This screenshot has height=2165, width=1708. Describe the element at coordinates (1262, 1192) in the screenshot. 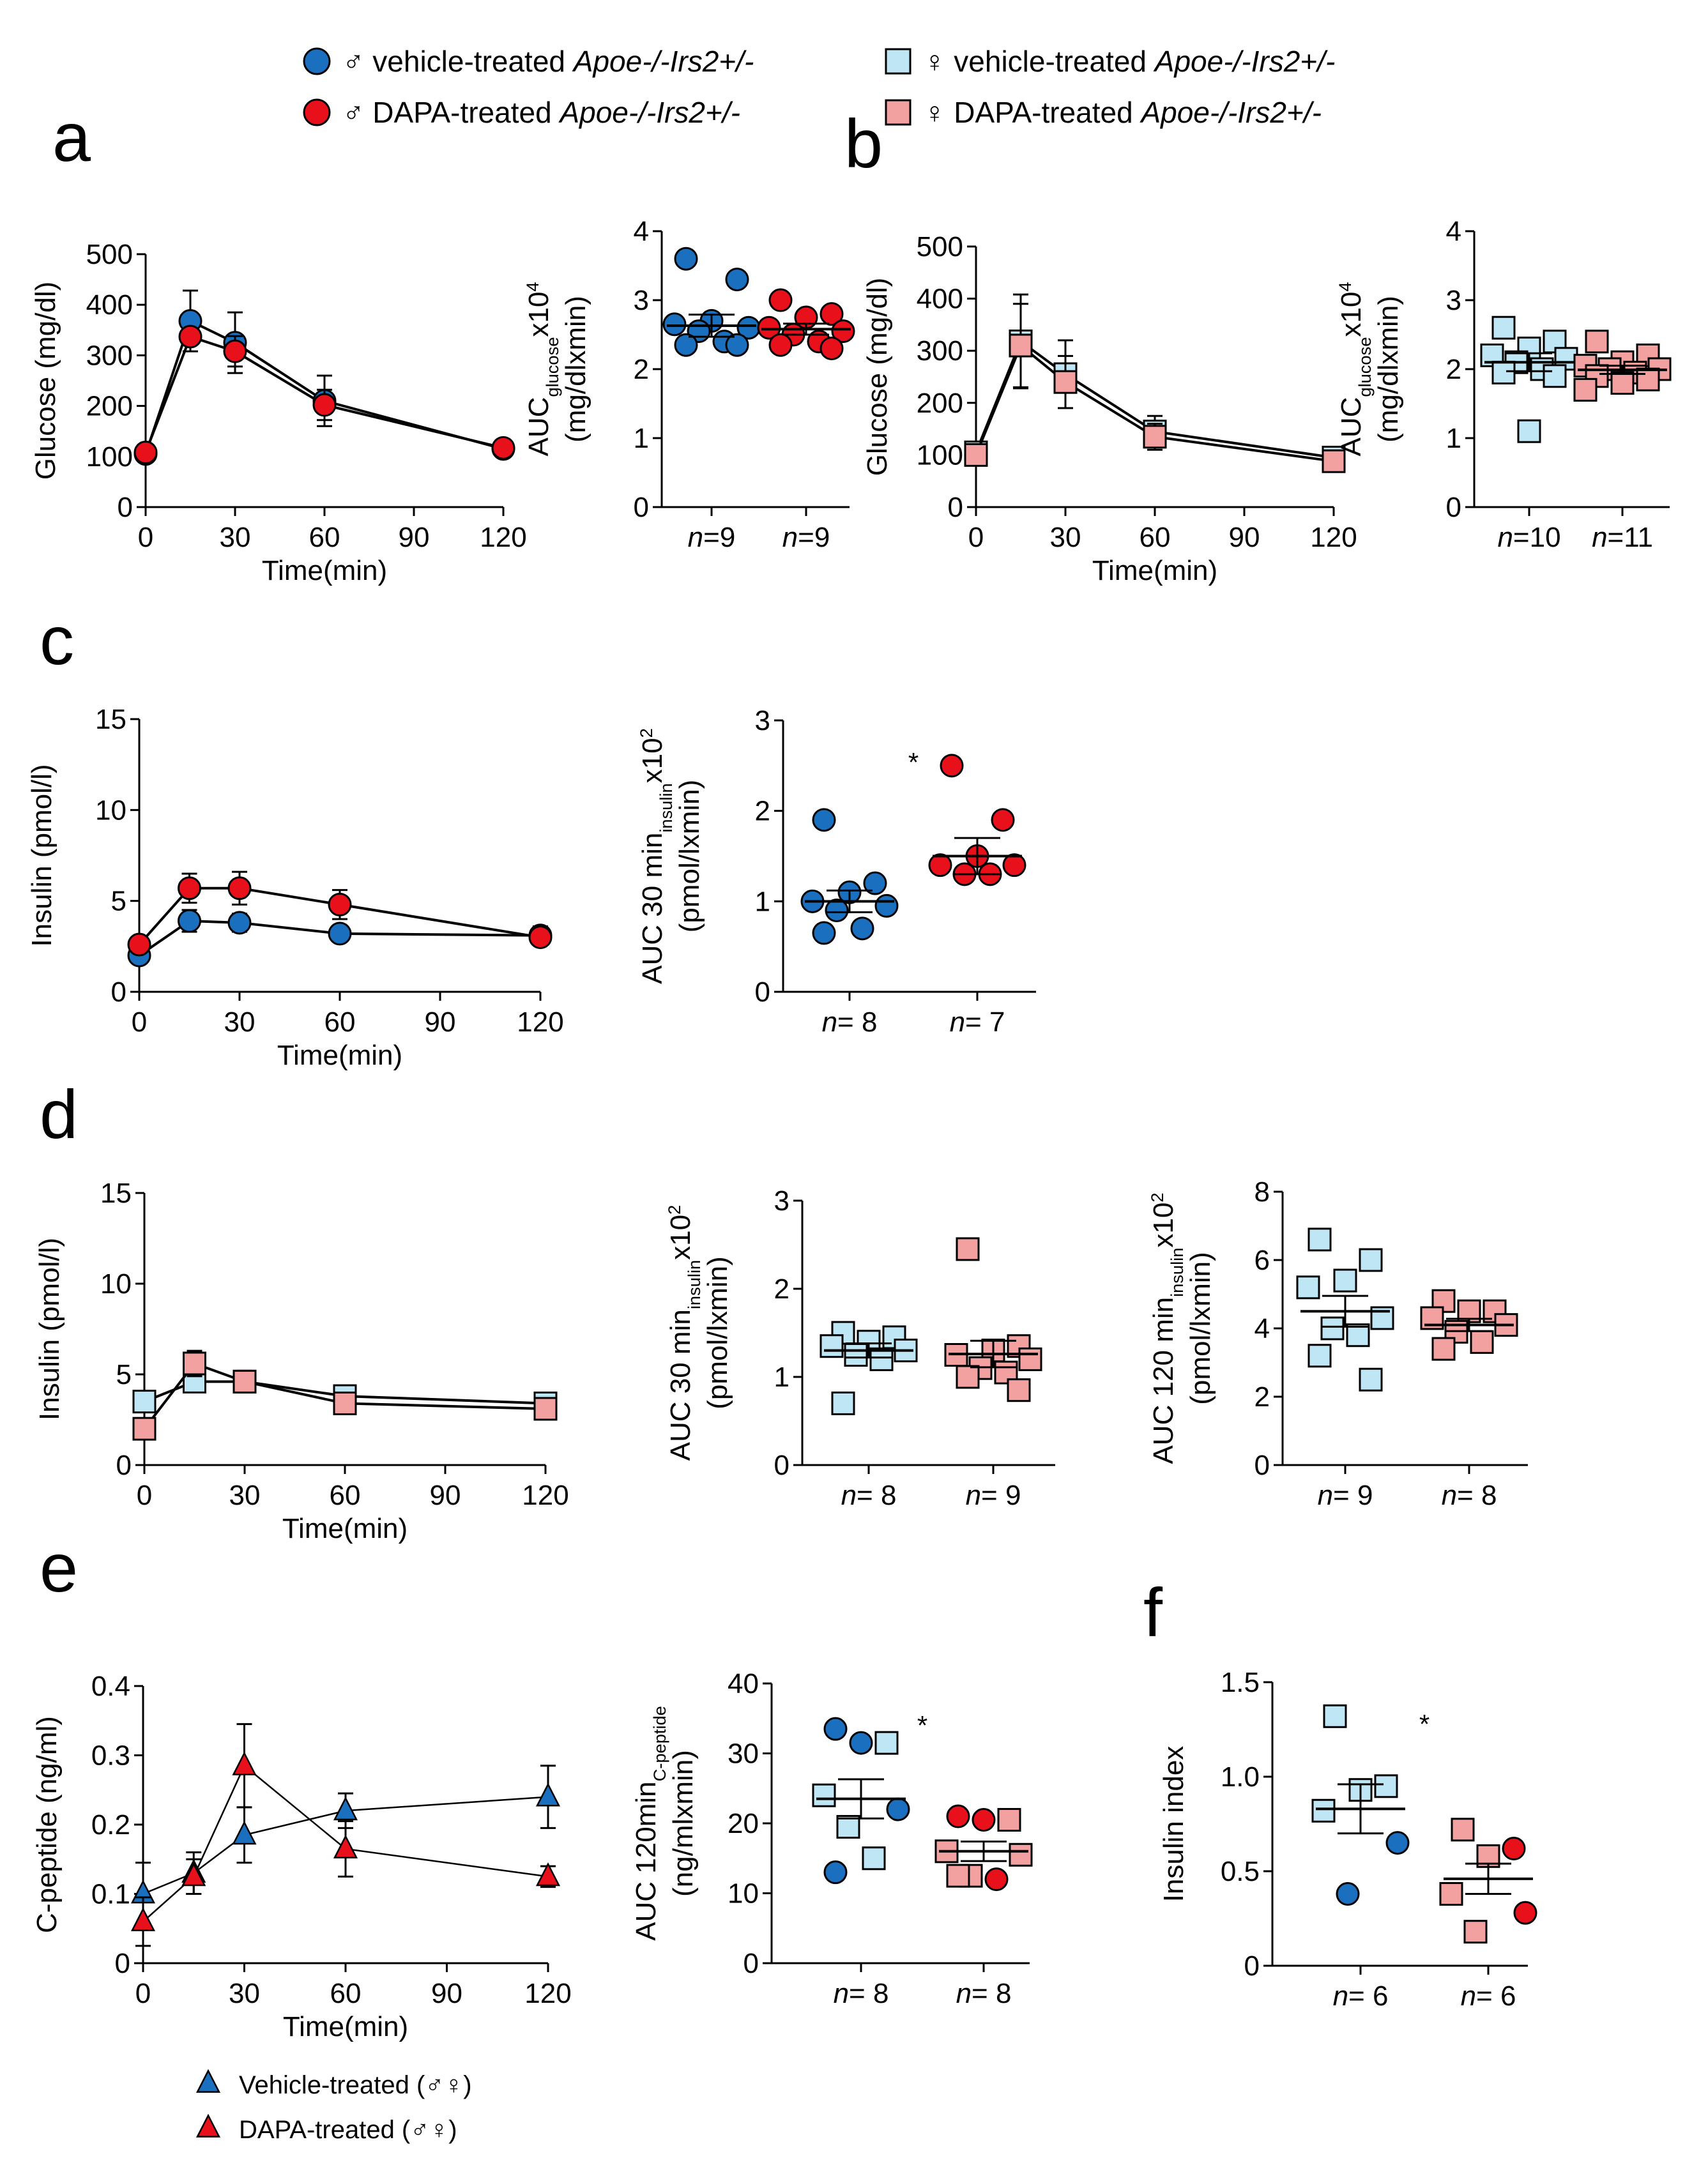

I see `y-tick-label: 8` at that location.